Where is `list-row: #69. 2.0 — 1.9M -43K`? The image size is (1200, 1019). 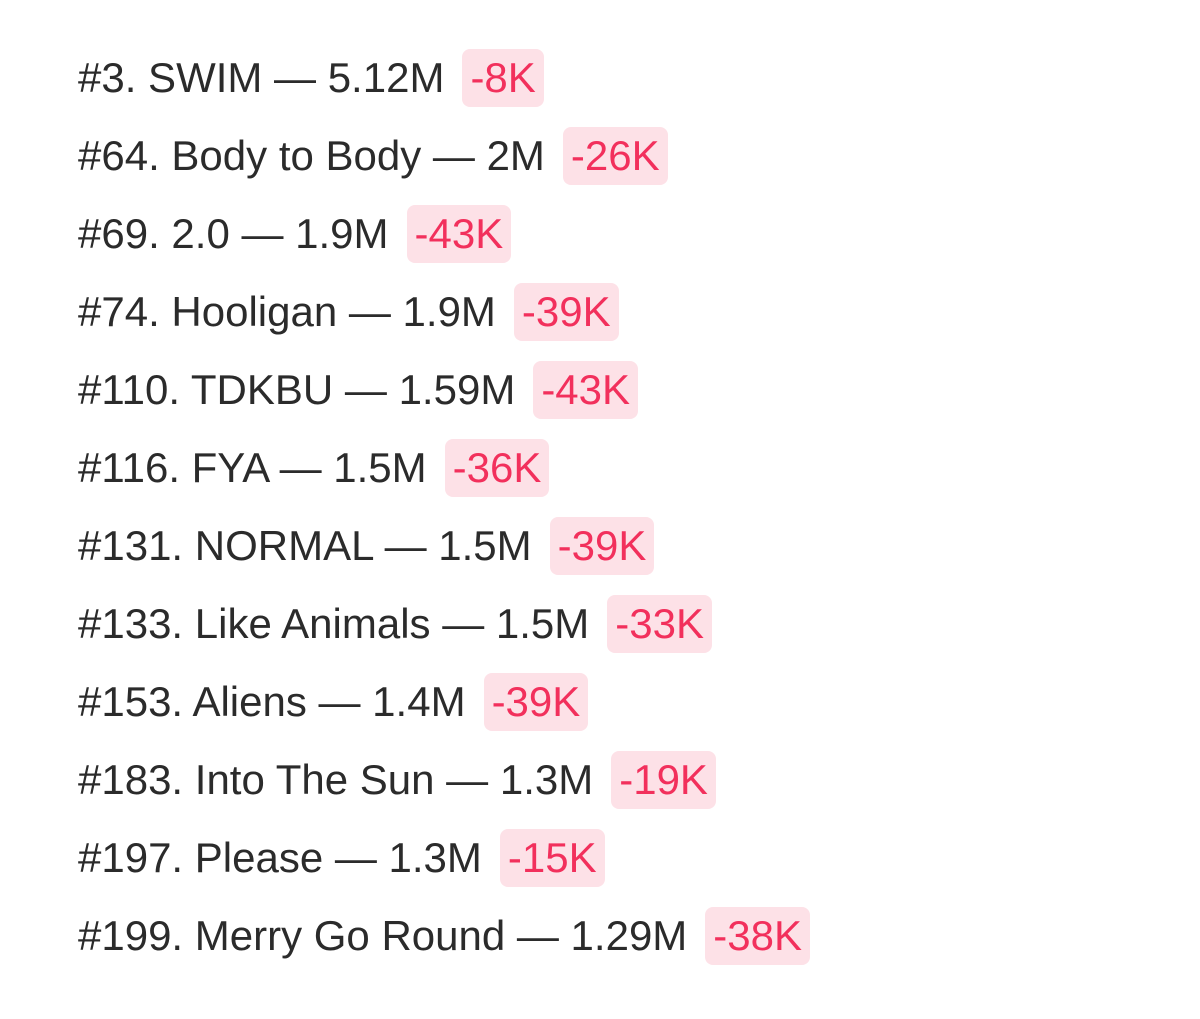
list-row: #69. 2.0 — 1.9M -43K is located at coordinates (444, 234).